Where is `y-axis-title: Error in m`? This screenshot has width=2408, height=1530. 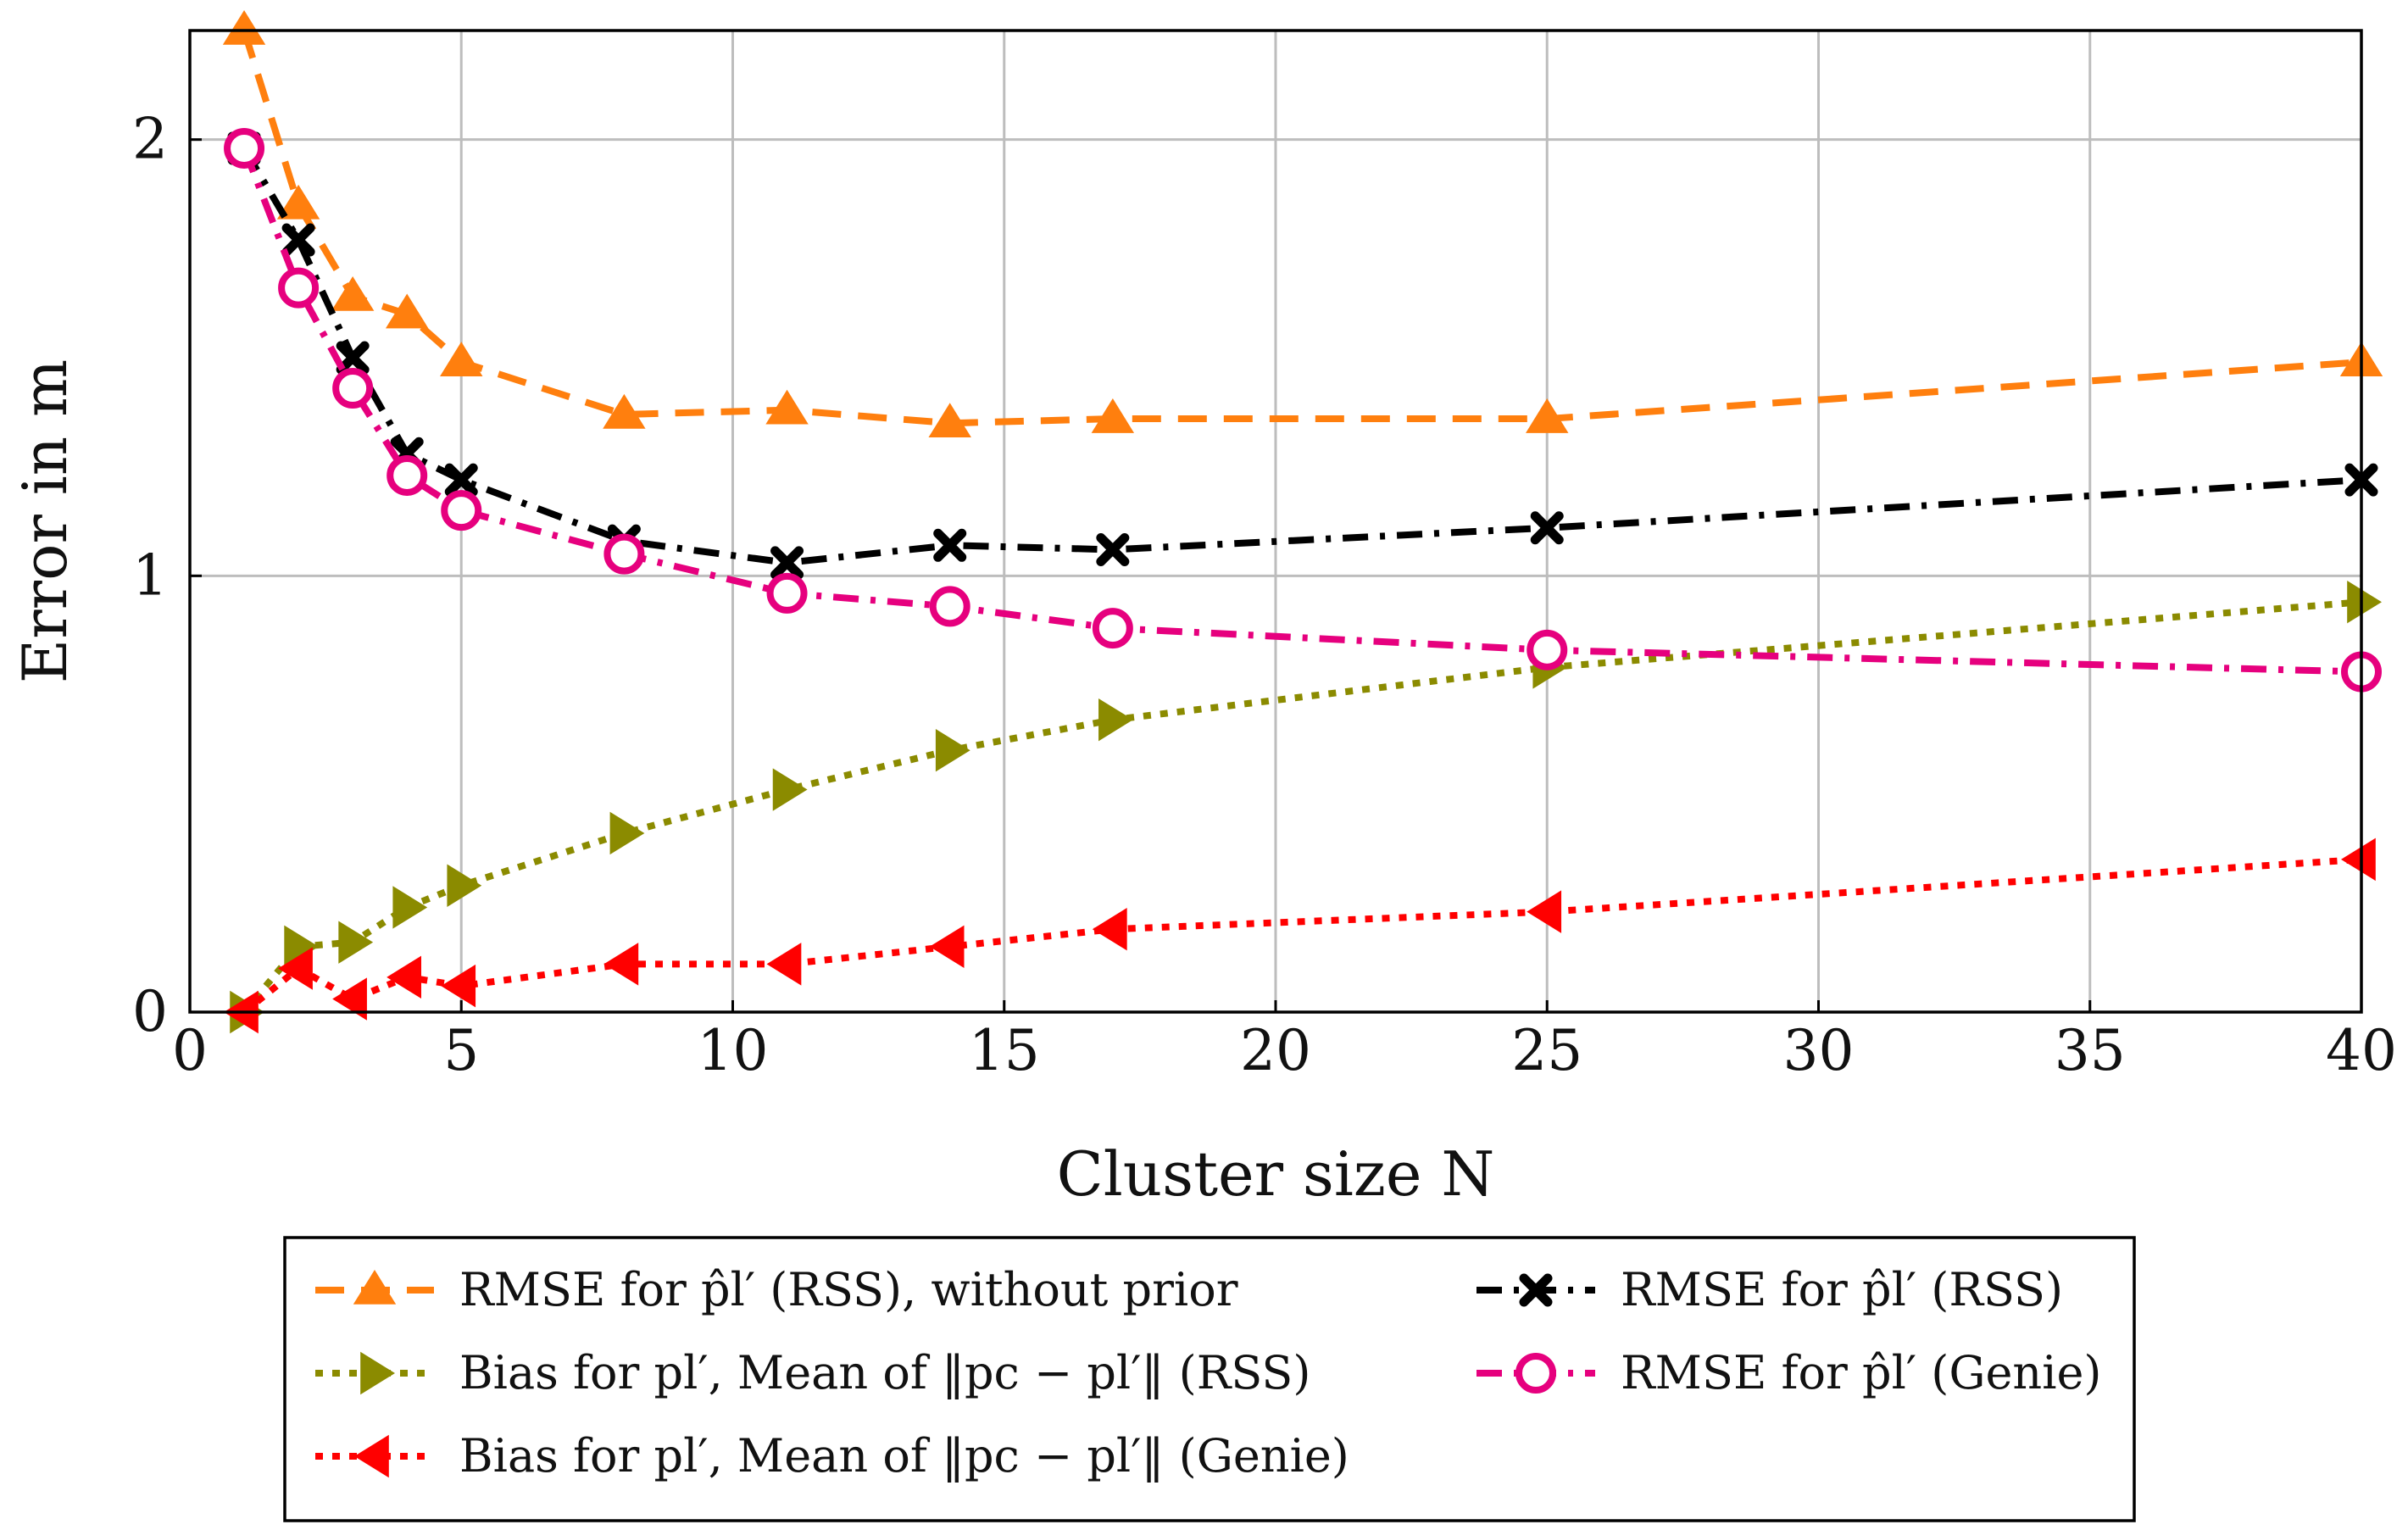
y-axis-title: Error in m is located at coordinates (45, 521).